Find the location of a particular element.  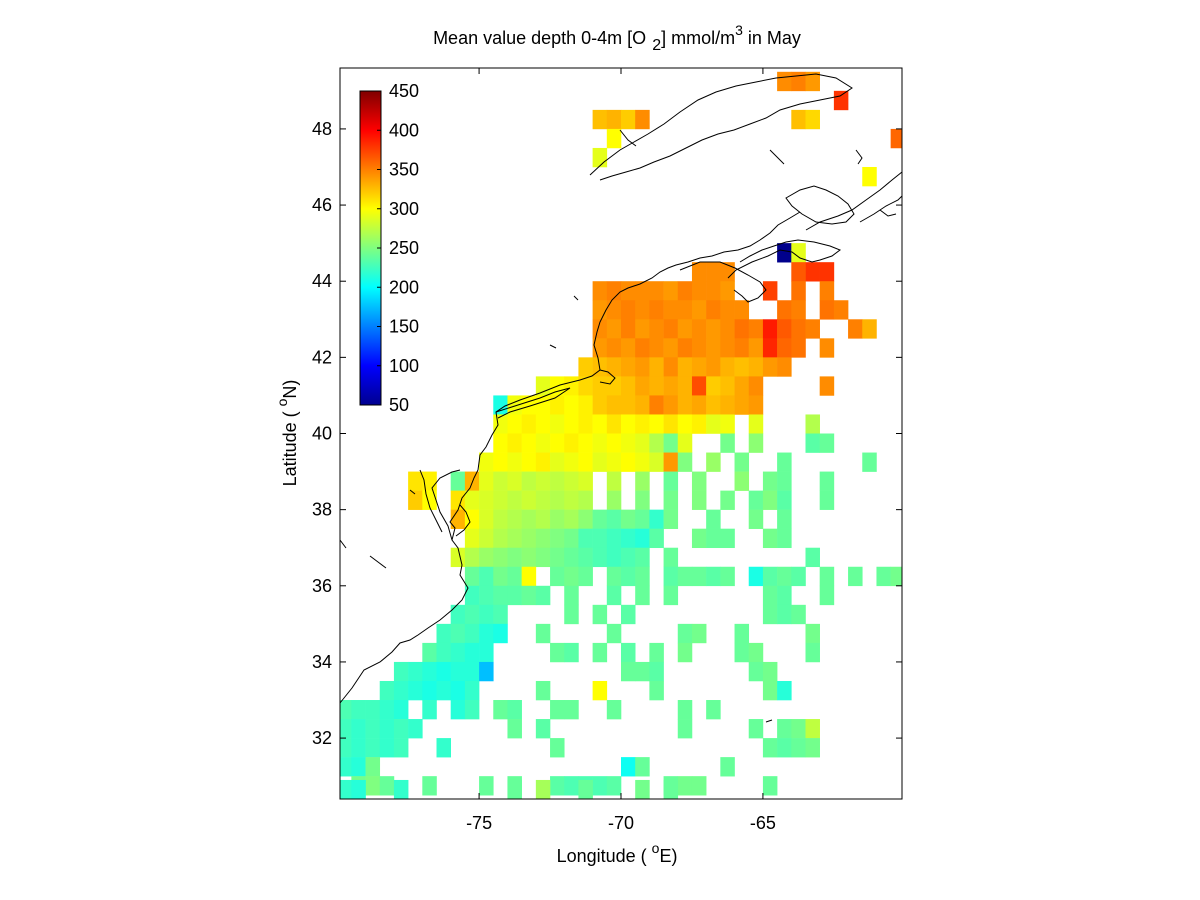

colorbar-tick-label: 400 is located at coordinates (404, 130).